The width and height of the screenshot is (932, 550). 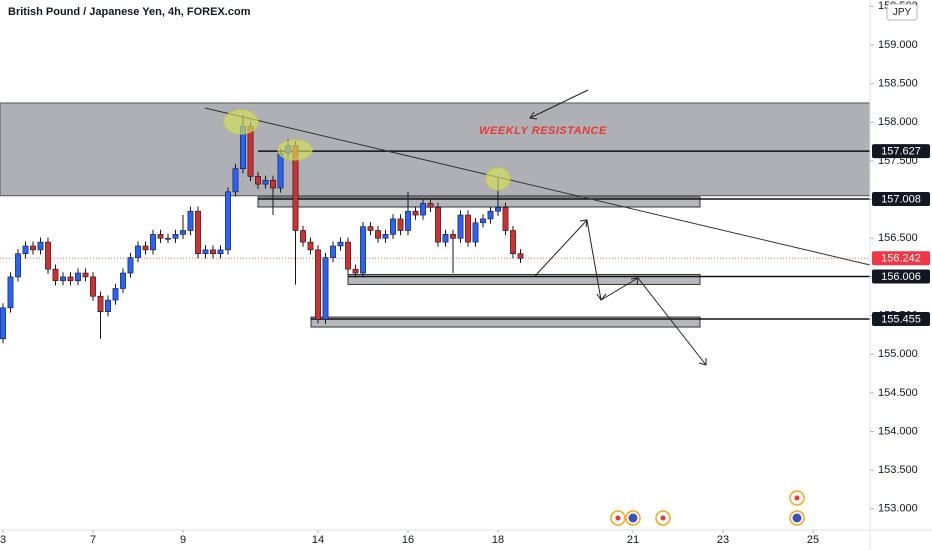 I want to click on events, so click(x=707, y=508).